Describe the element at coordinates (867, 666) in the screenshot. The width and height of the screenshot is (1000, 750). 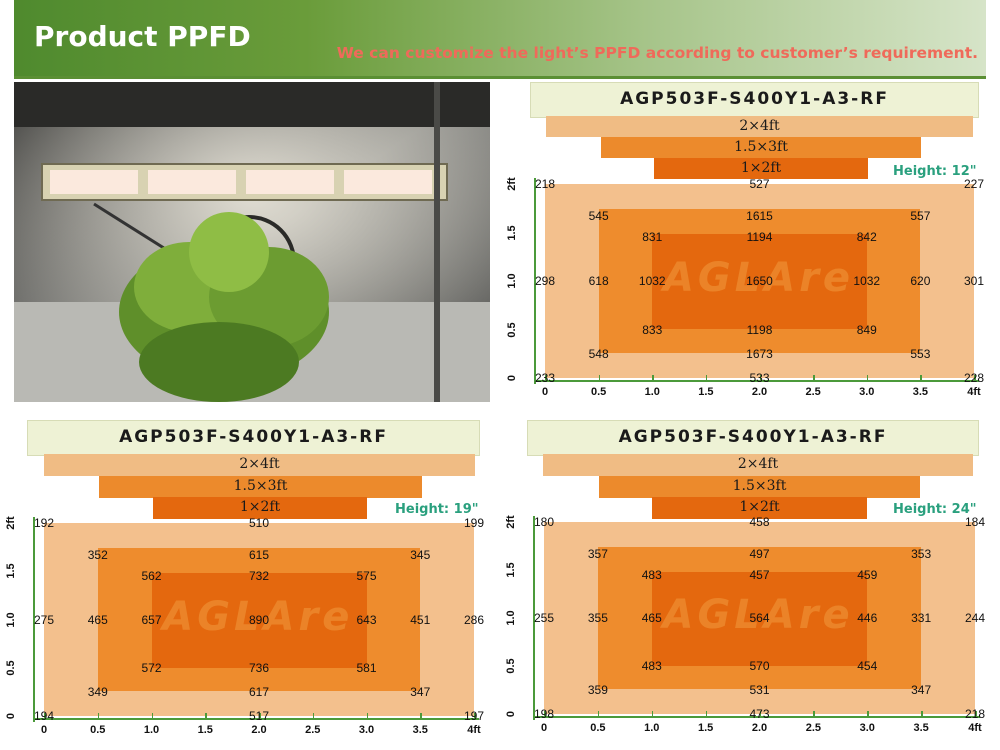
I see `ppfd-value: 454` at that location.